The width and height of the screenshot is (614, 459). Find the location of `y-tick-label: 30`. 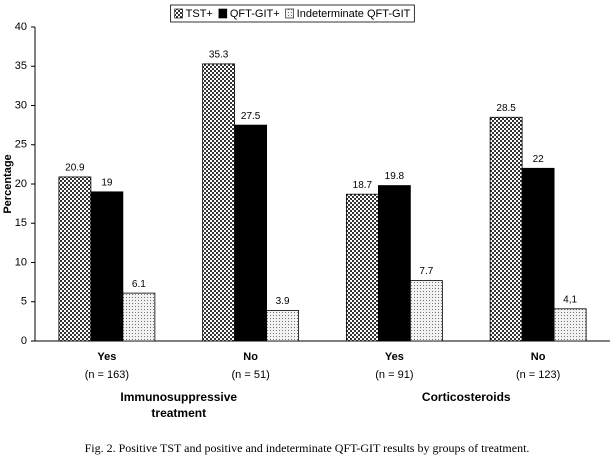

y-tick-label: 30 is located at coordinates (21, 105).